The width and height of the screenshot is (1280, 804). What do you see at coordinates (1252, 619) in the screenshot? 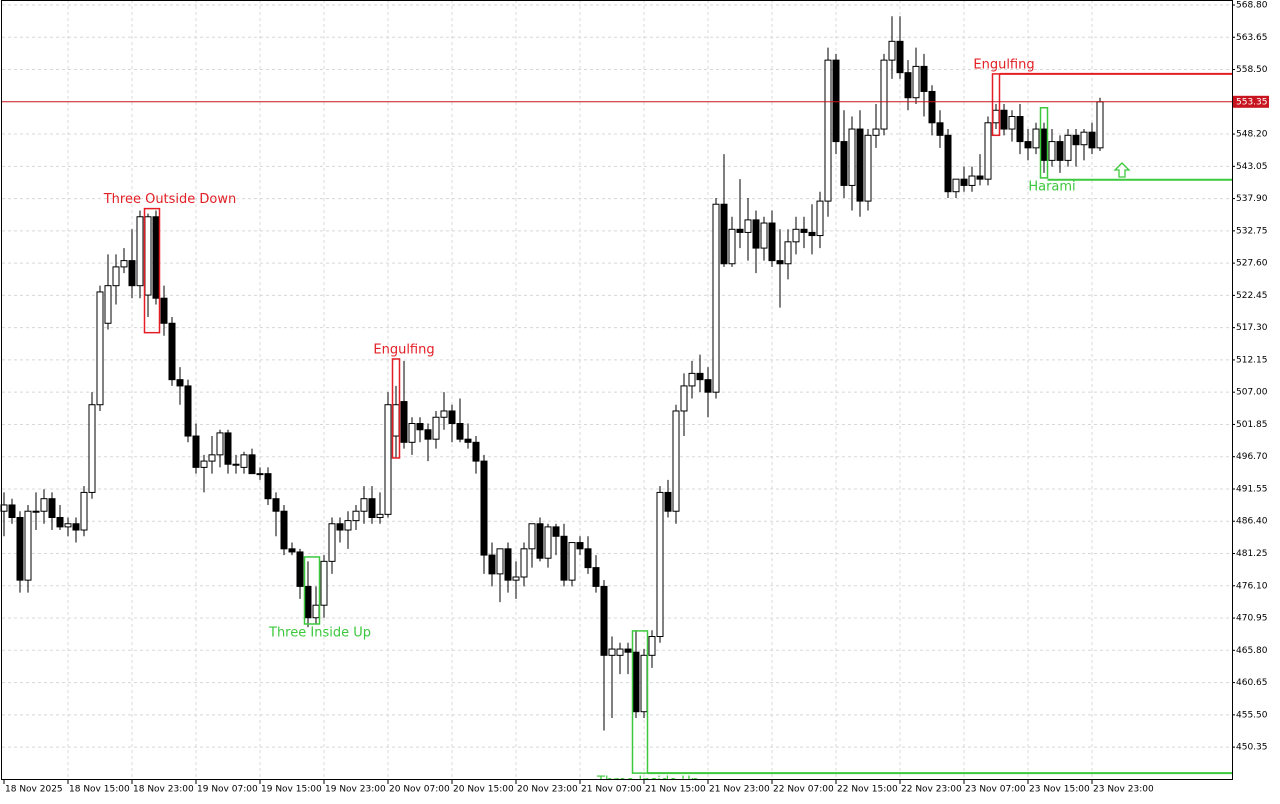
I see `y-tick-label: 470.95` at bounding box center [1252, 619].